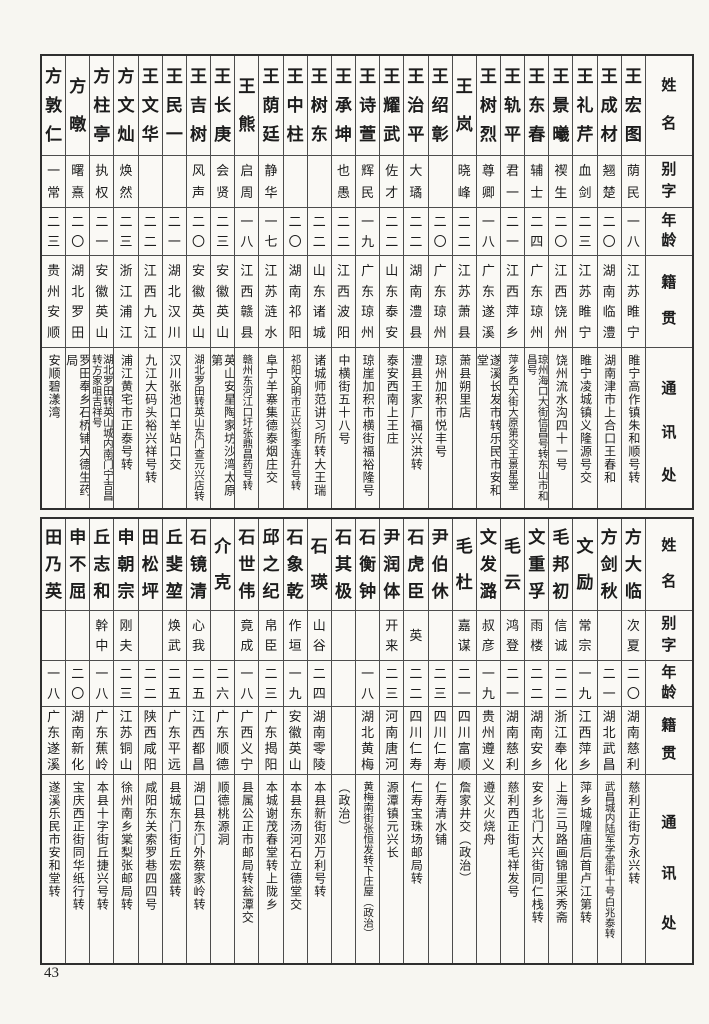  I want to click on person-column: 王成材翘楚二〇湖南临澧湖南津市上合口王春和, so click(608, 282).